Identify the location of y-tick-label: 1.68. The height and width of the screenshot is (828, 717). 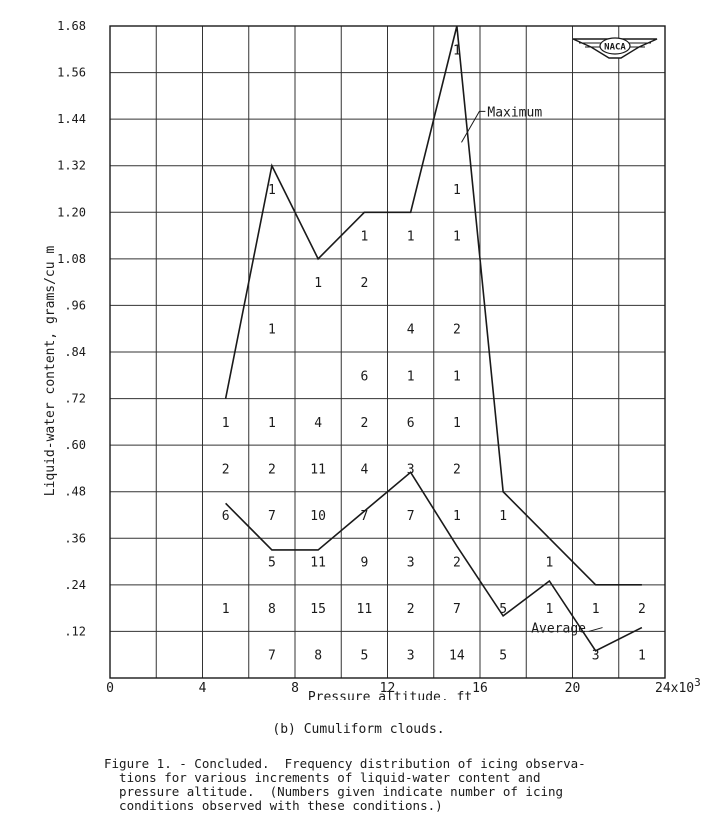
(71, 26).